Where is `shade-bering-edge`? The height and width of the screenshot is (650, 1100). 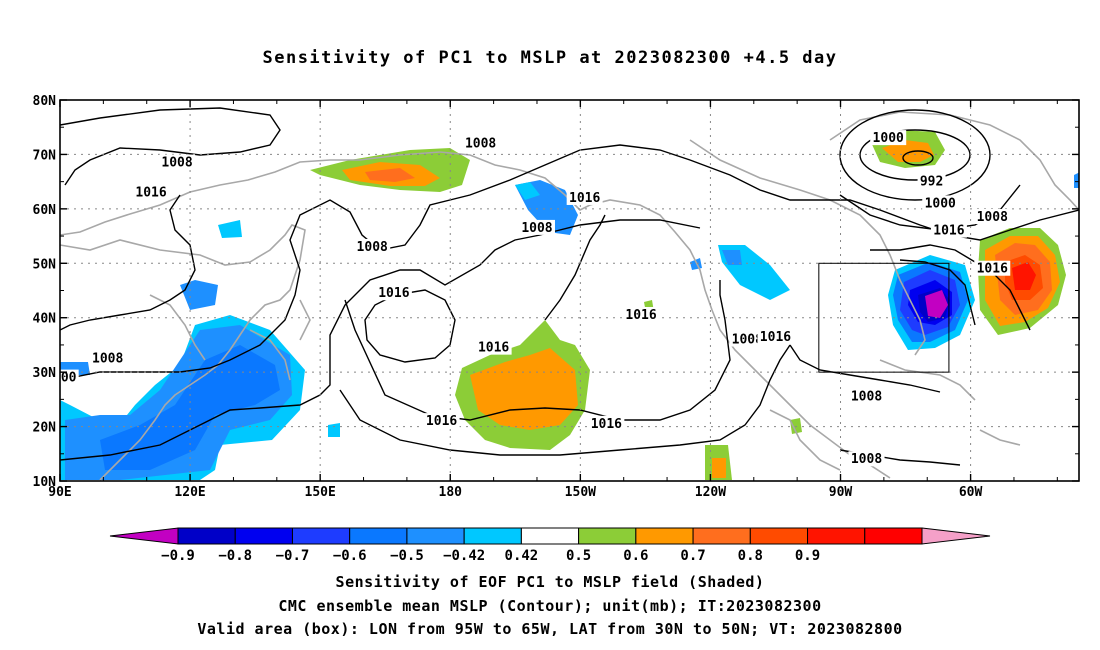
shade-bering-edge is located at coordinates (527, 191).